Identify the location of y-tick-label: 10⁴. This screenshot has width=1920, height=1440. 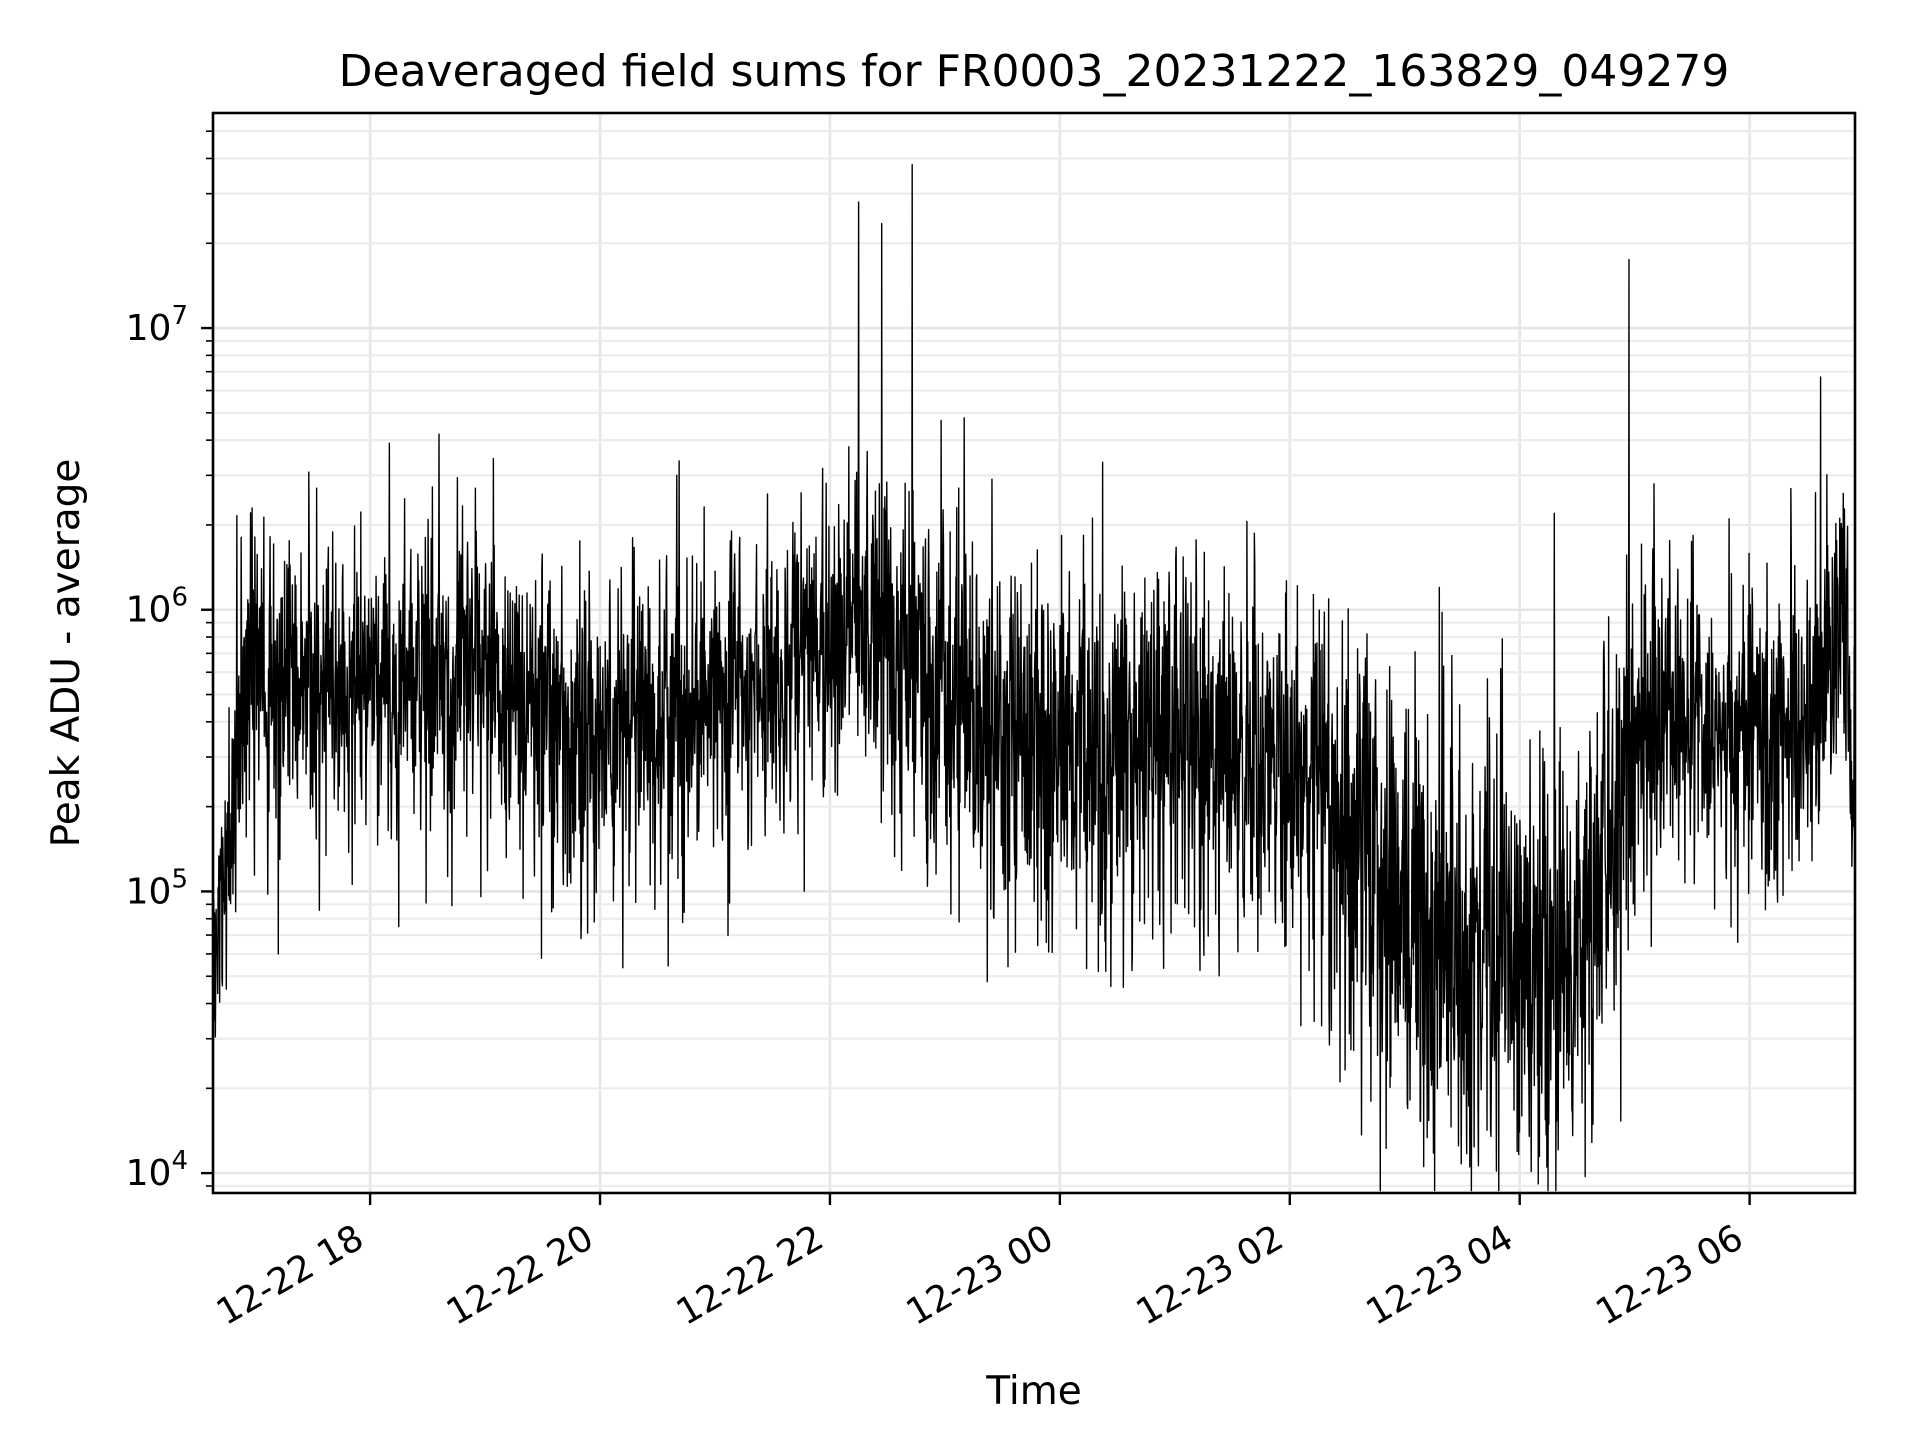
(157, 1170).